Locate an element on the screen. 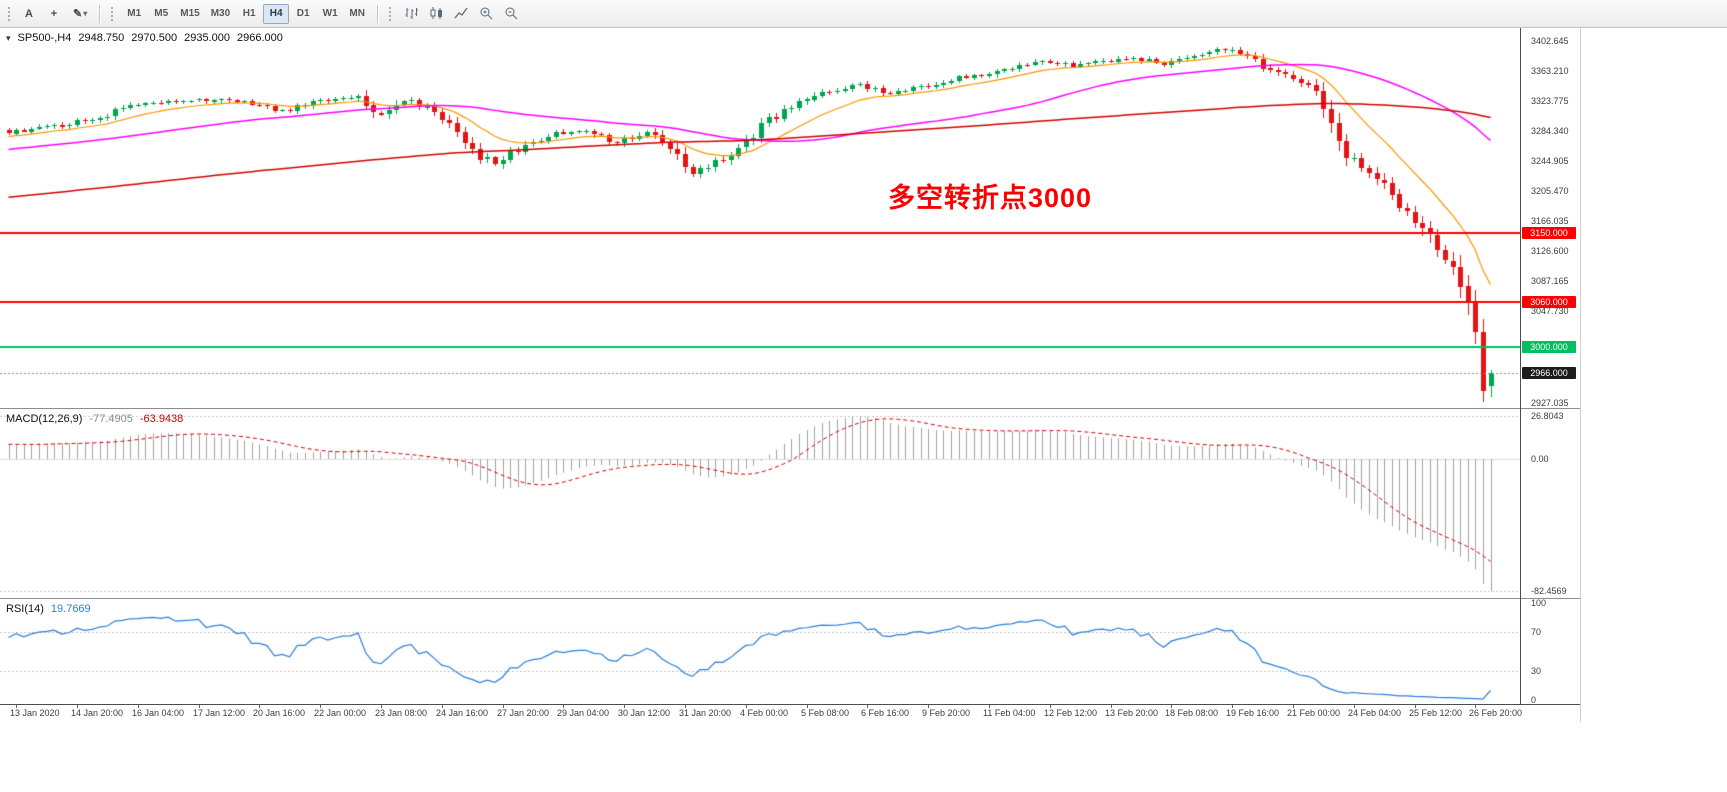  time-axis-label: 23 Jan 08:00 is located at coordinates (401, 713).